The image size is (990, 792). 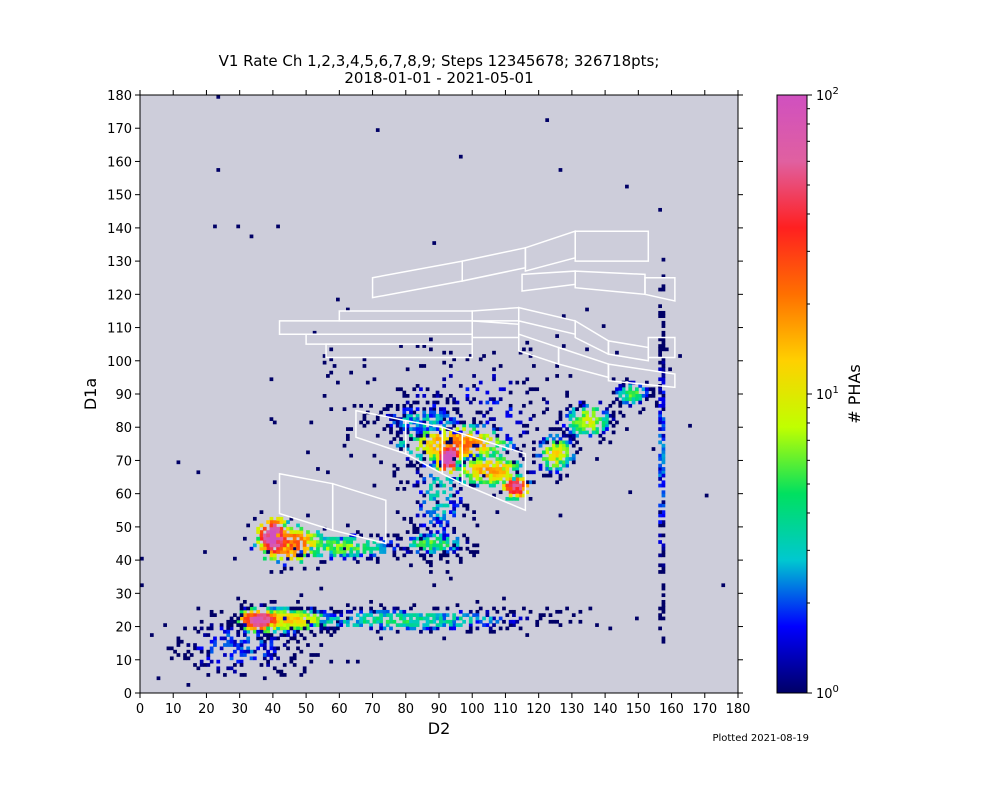 What do you see at coordinates (372, 709) in the screenshot?
I see `x-tick-label: 70` at bounding box center [372, 709].